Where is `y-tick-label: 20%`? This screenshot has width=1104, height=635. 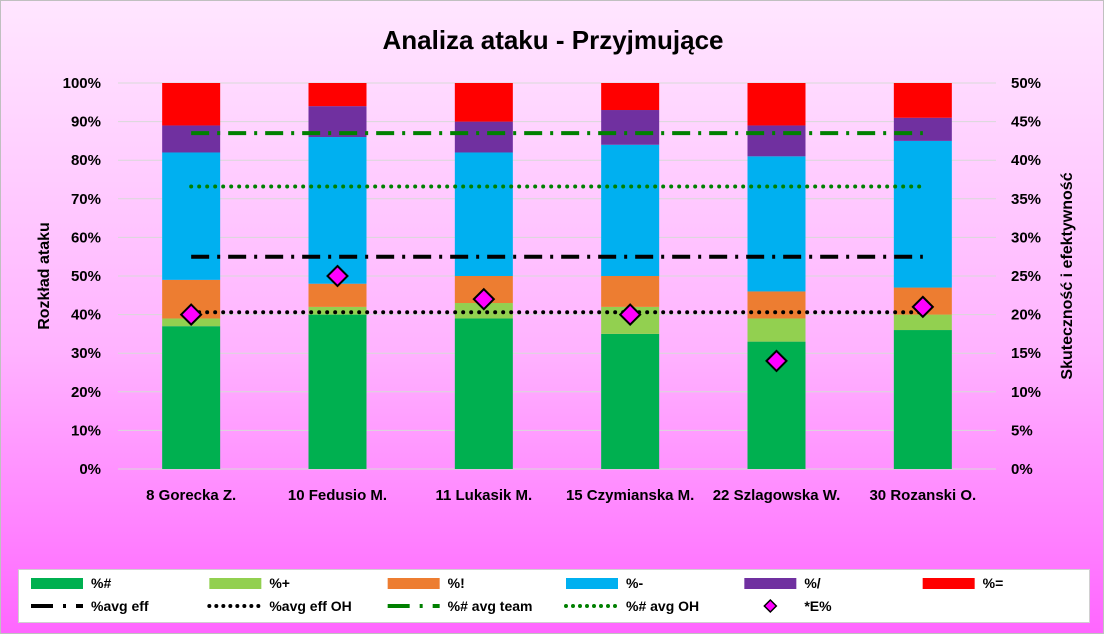
y-tick-label: 20% is located at coordinates (86, 392).